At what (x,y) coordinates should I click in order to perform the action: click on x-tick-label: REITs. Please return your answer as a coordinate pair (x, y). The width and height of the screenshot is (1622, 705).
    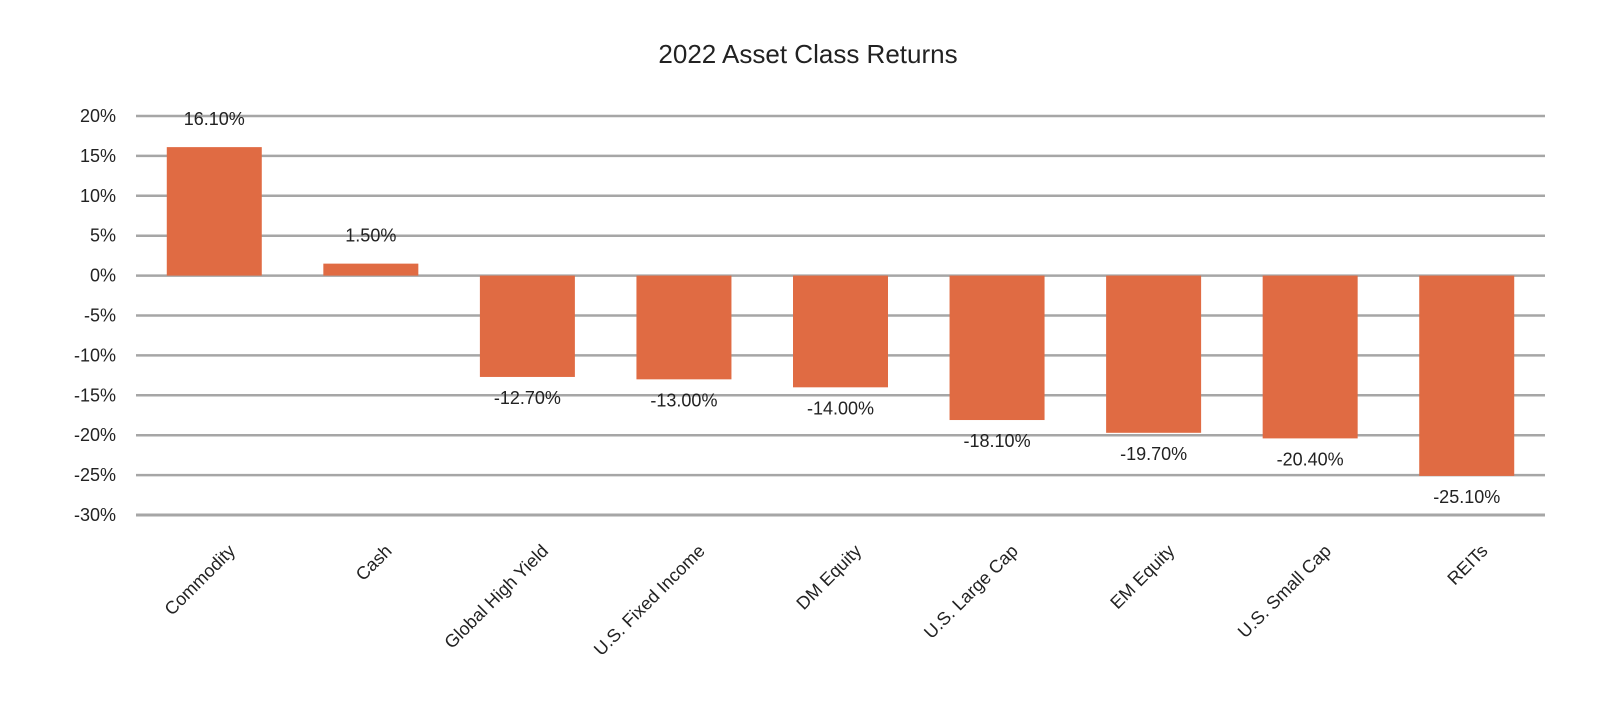
    Looking at the image, I should click on (1467, 565).